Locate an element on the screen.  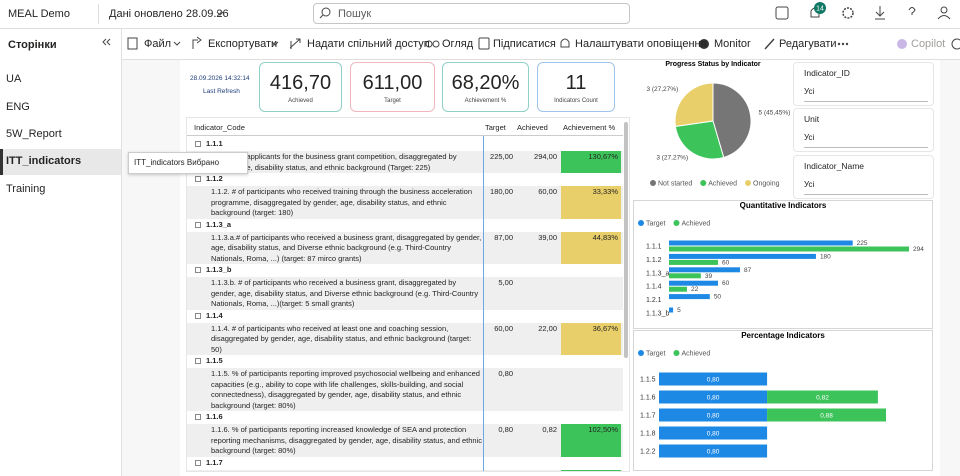
panel-icon is located at coordinates (782, 13).